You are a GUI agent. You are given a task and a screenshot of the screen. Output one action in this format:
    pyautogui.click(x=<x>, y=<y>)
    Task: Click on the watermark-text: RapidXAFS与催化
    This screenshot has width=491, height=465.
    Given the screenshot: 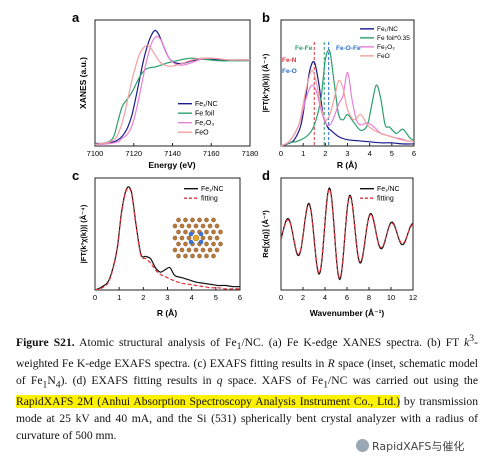 What is the action you would take?
    pyautogui.click(x=418, y=446)
    